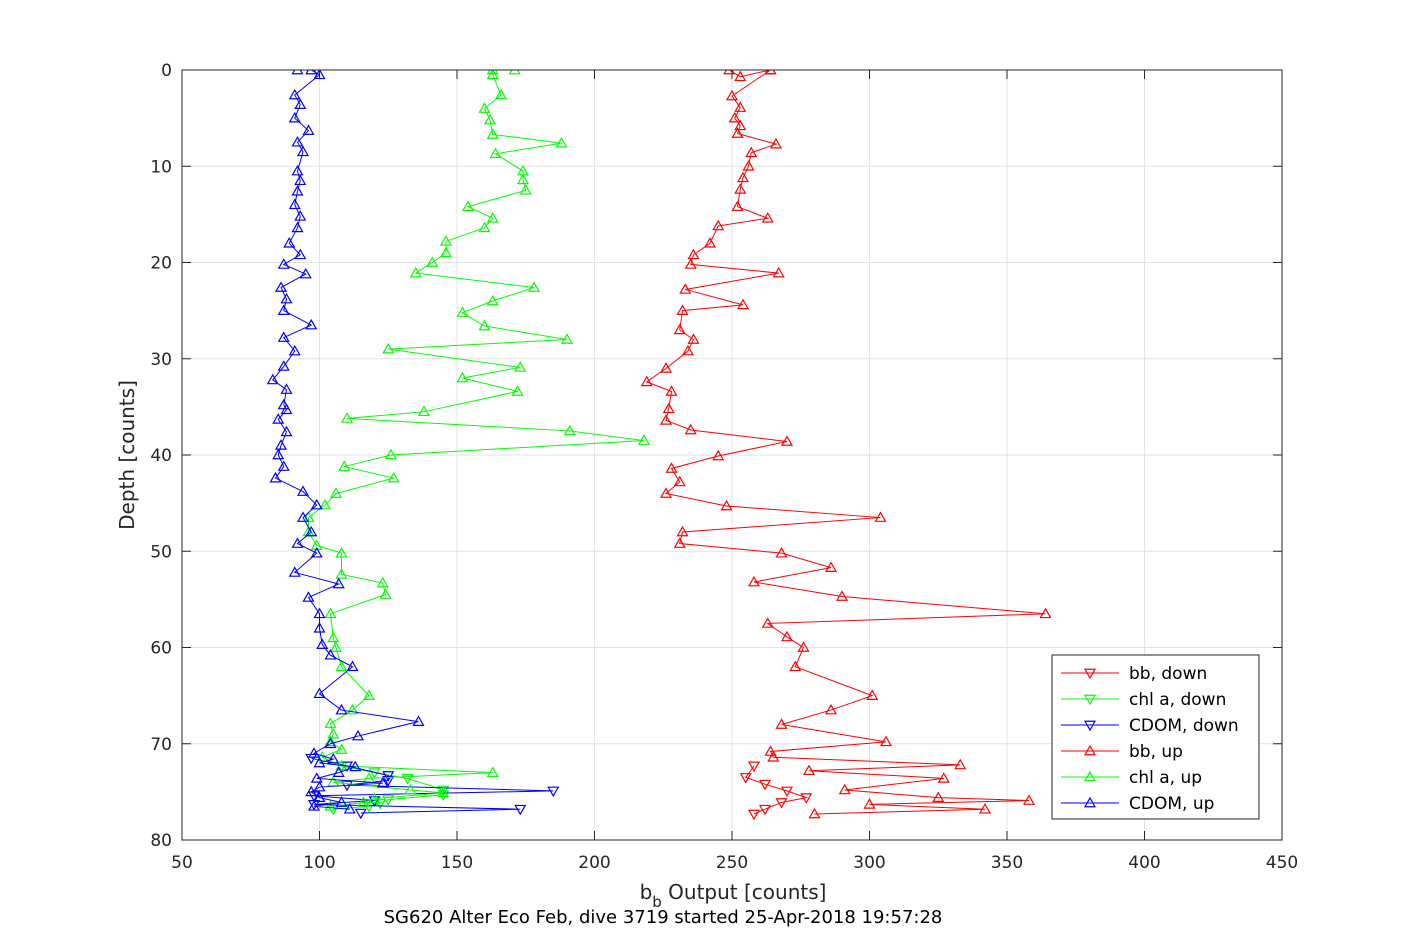 Image resolution: width=1417 pixels, height=945 pixels. I want to click on legend-entry: CDOM, up, so click(1137, 804).